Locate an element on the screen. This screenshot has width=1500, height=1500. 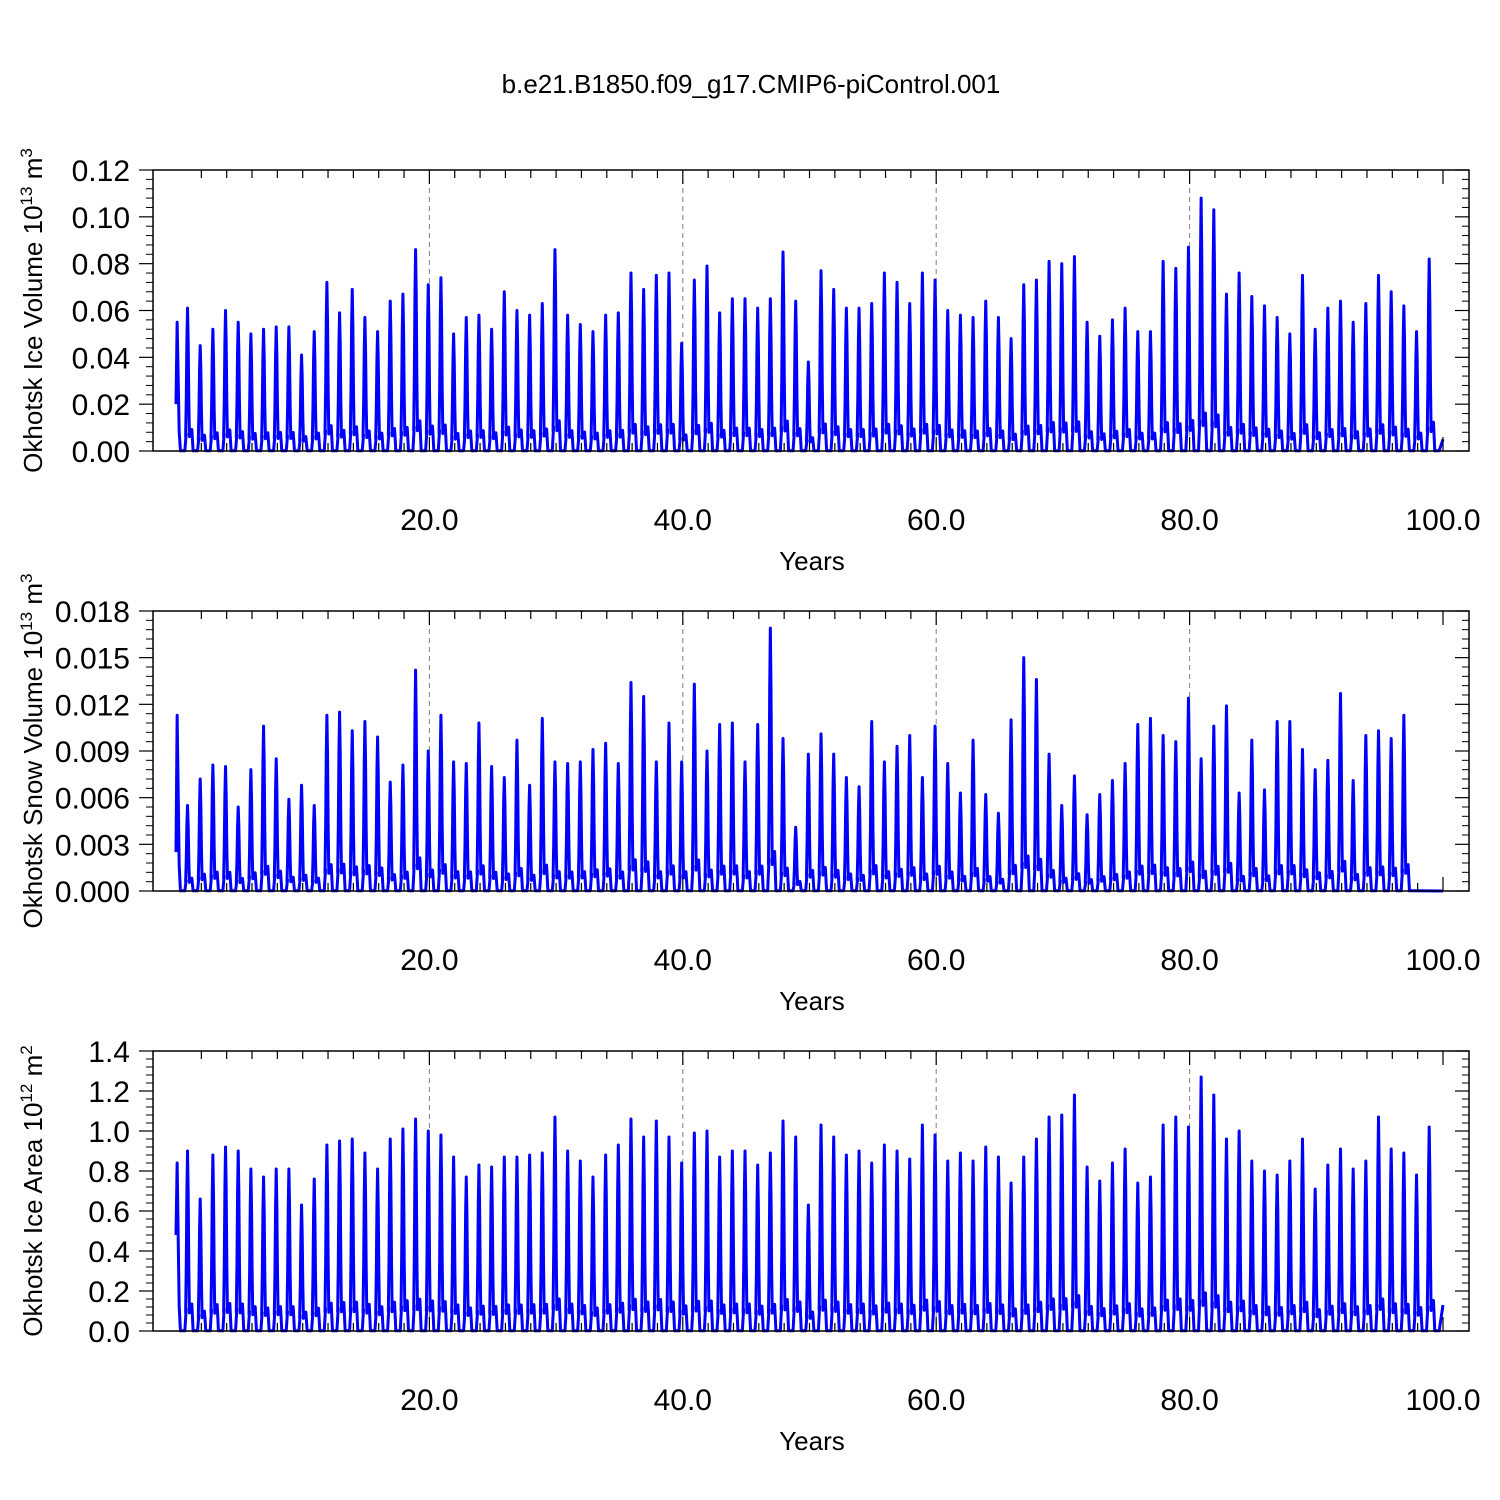
y-label-main: Okhotsk Ice Volume 10 is located at coordinates (33, 338).